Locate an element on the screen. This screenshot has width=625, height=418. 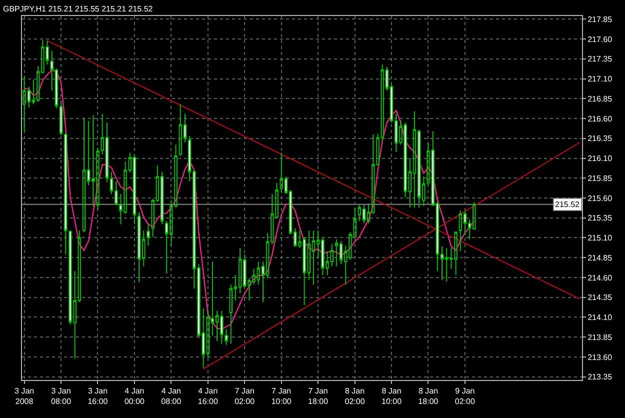
x-tick-label: 8 Jan 18:00 is located at coordinates (428, 396).